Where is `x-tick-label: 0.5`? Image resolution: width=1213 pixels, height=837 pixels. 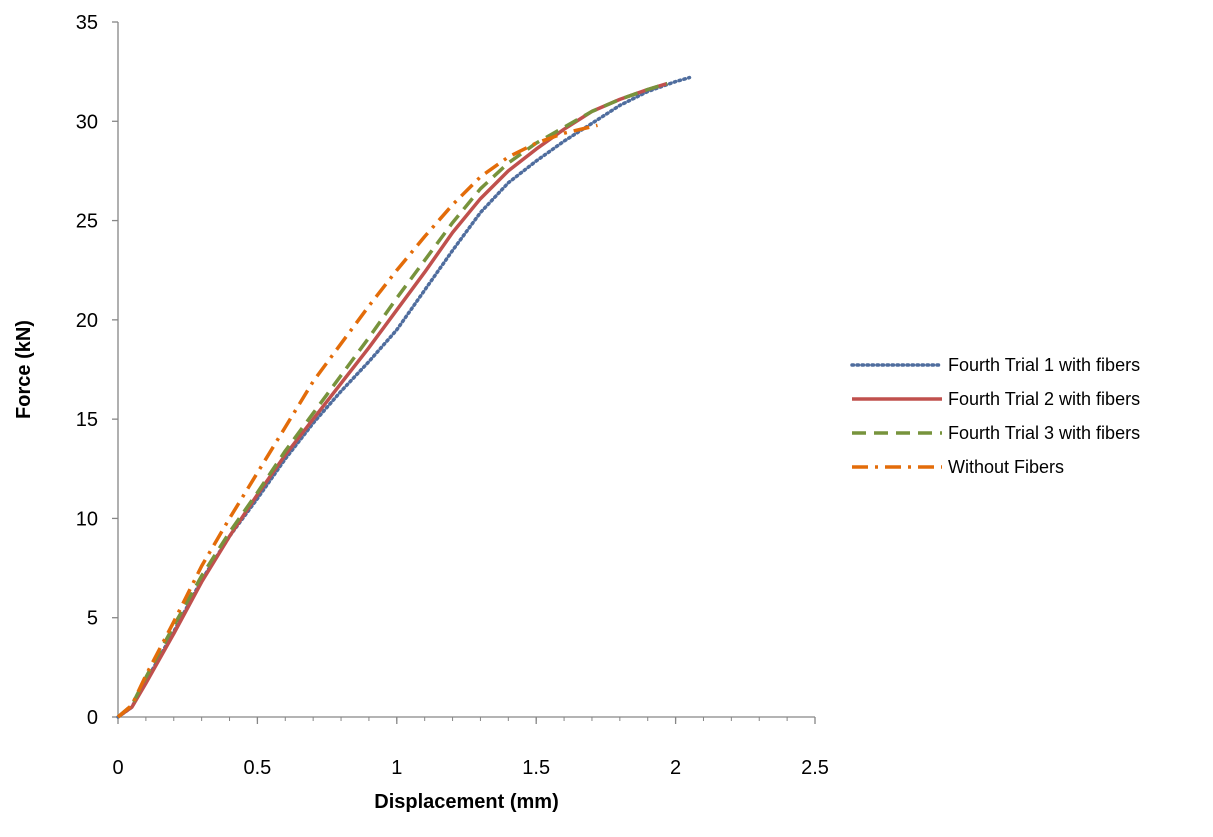
x-tick-label: 0.5 is located at coordinates (257, 768).